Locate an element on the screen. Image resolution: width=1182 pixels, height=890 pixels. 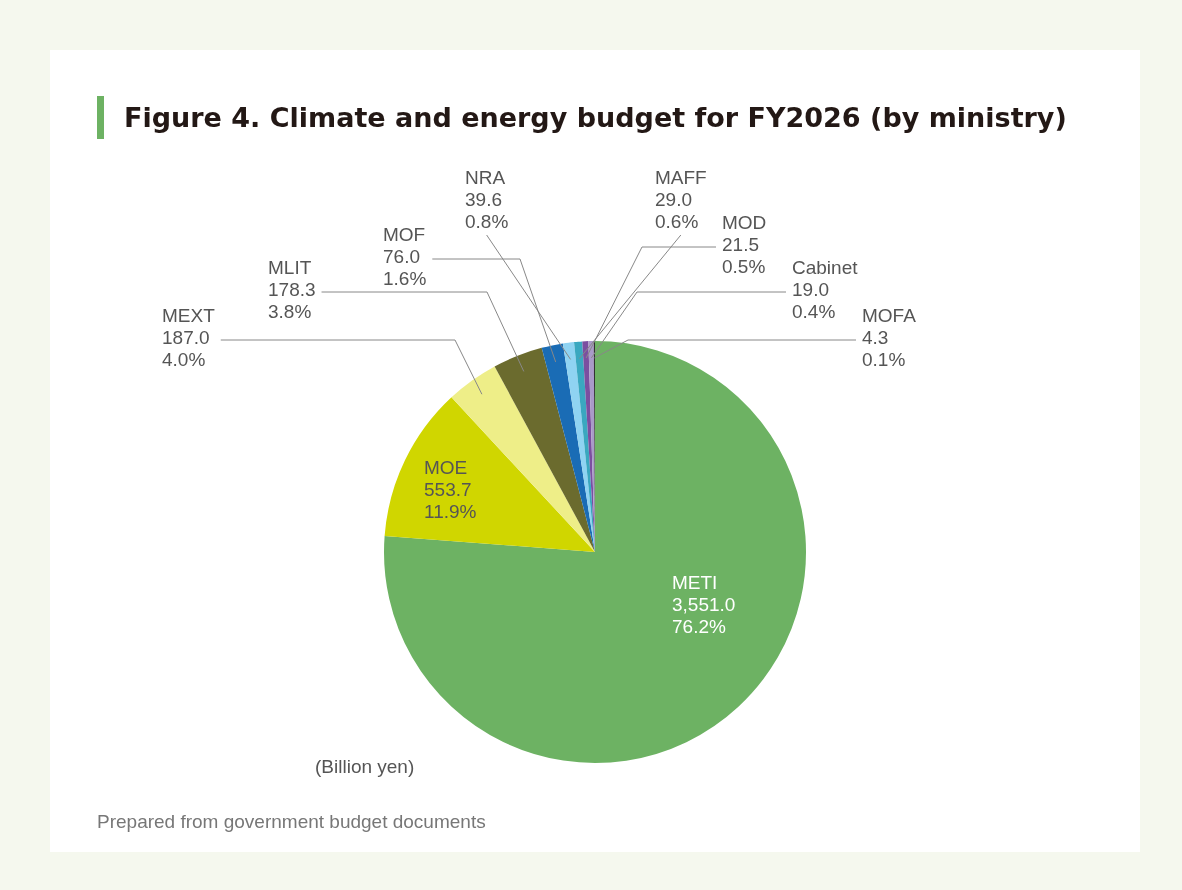
data-label: 178.3 3.8% is located at coordinates (292, 300).